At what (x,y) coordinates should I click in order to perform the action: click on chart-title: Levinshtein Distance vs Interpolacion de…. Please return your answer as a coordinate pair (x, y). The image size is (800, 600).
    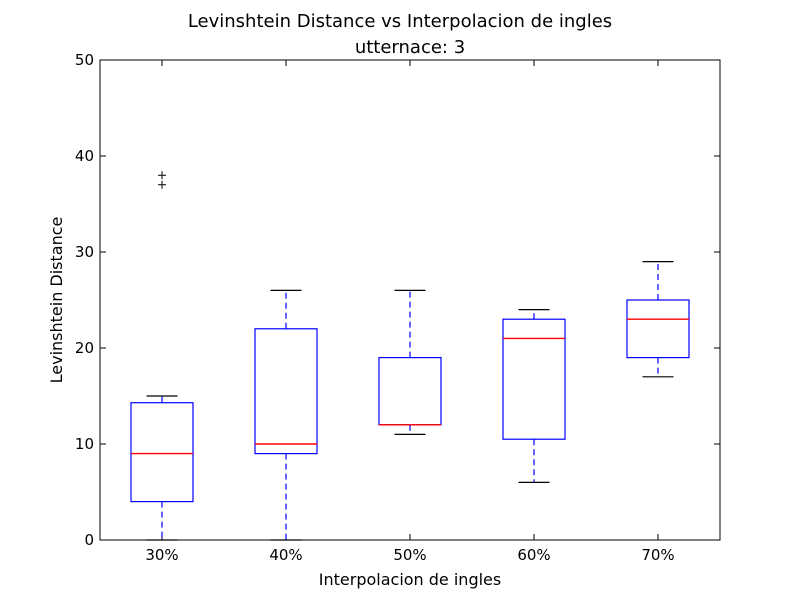
    Looking at the image, I should click on (400, 21).